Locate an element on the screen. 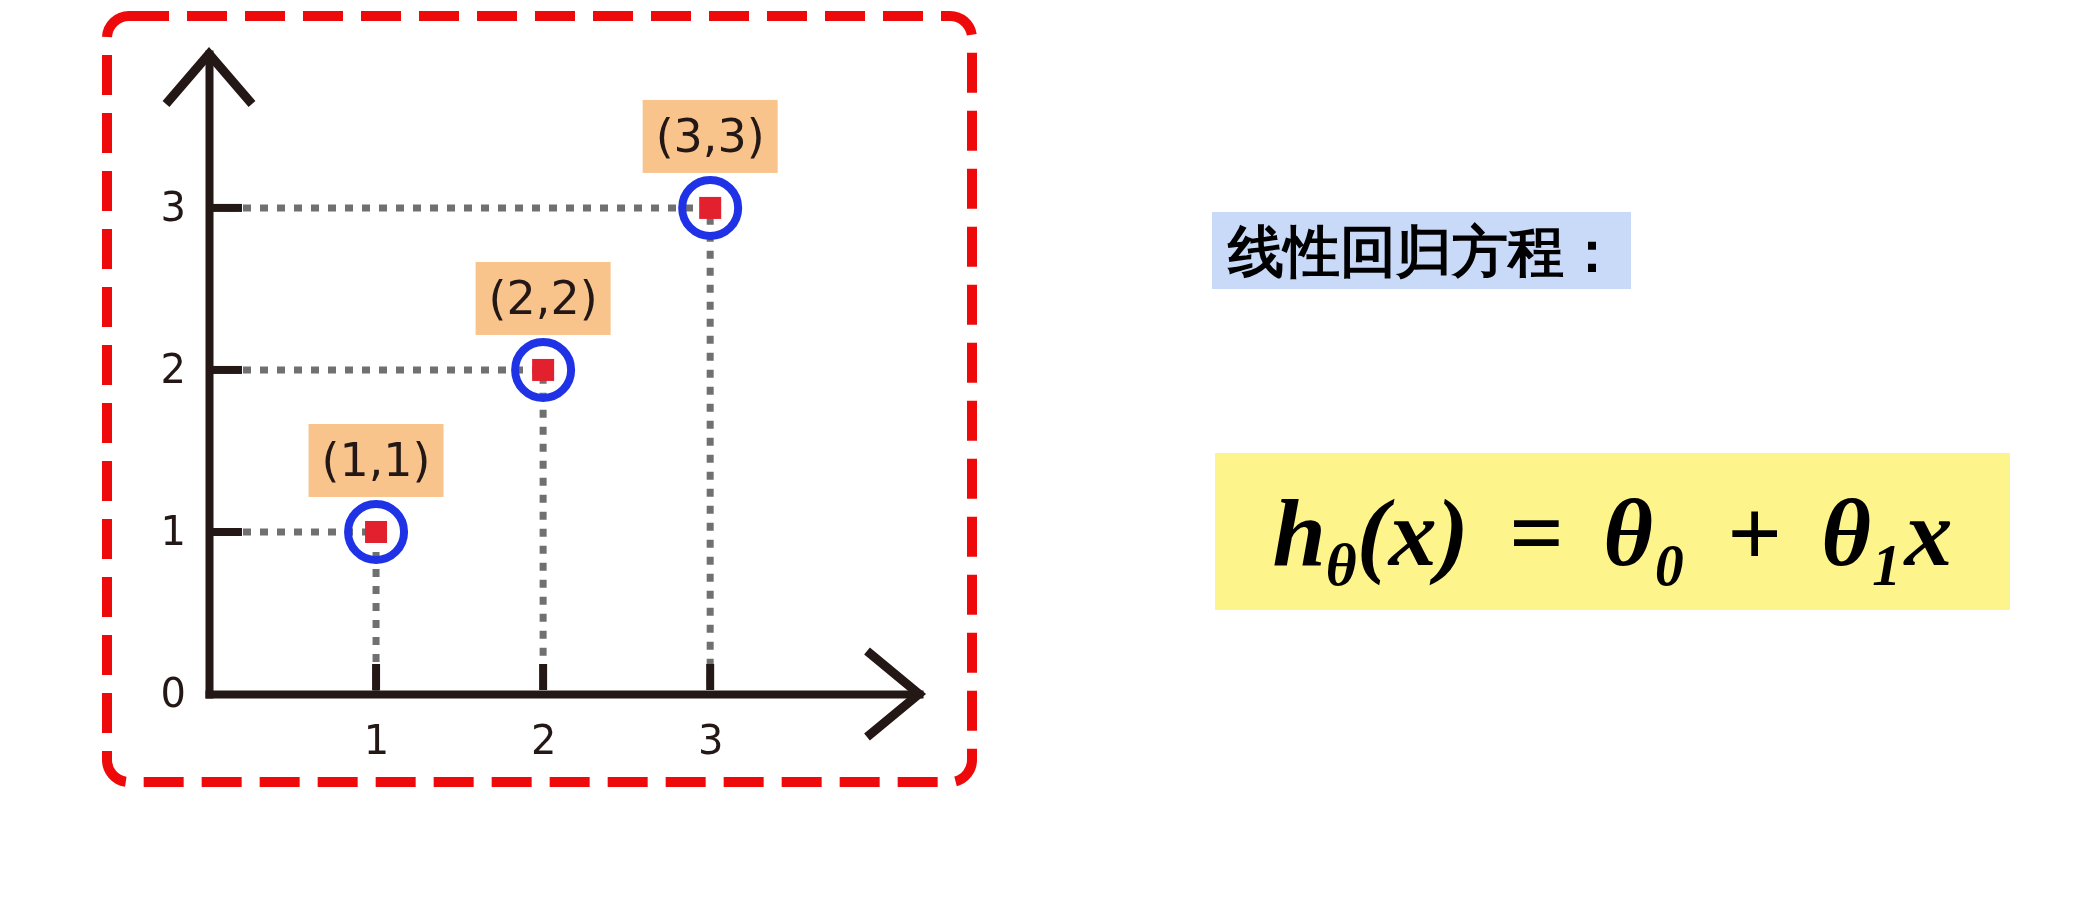  x-tick-label: 3 is located at coordinates (710, 740).